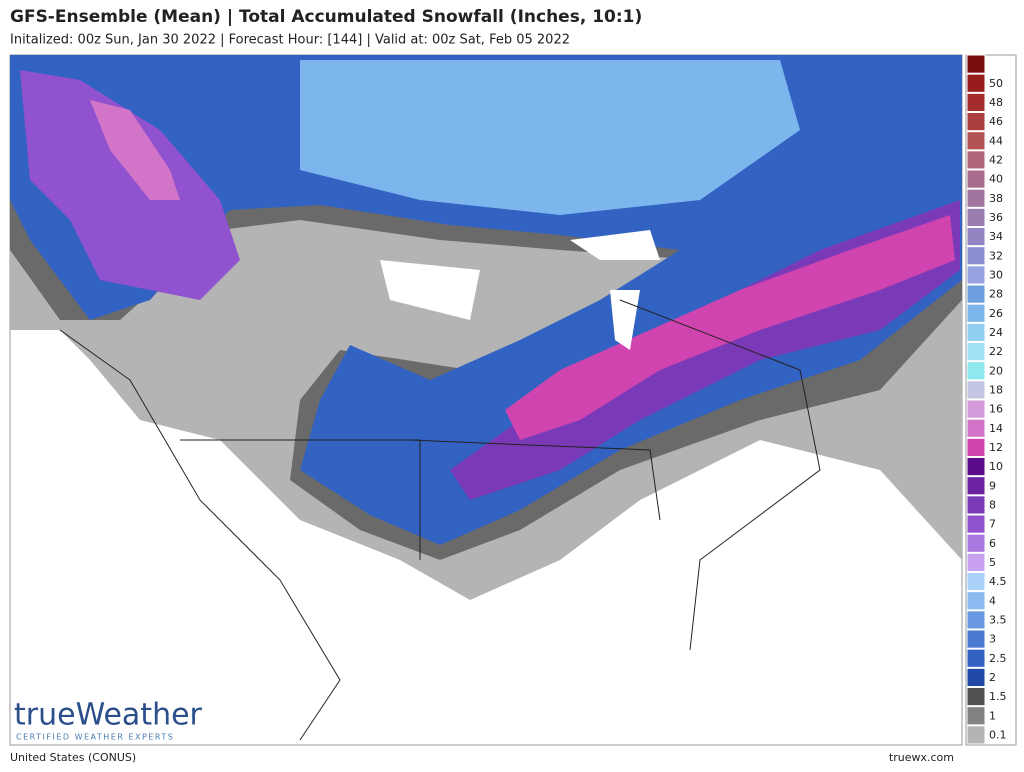  What do you see at coordinates (996, 370) in the screenshot?
I see `legend-label: 20` at bounding box center [996, 370].